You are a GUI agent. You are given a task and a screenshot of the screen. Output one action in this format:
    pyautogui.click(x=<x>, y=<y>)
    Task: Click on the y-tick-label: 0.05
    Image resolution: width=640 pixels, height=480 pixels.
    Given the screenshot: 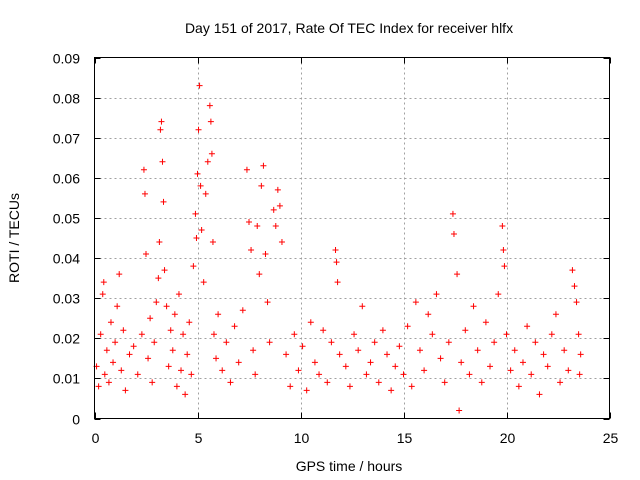 What is the action you would take?
    pyautogui.click(x=66, y=219)
    